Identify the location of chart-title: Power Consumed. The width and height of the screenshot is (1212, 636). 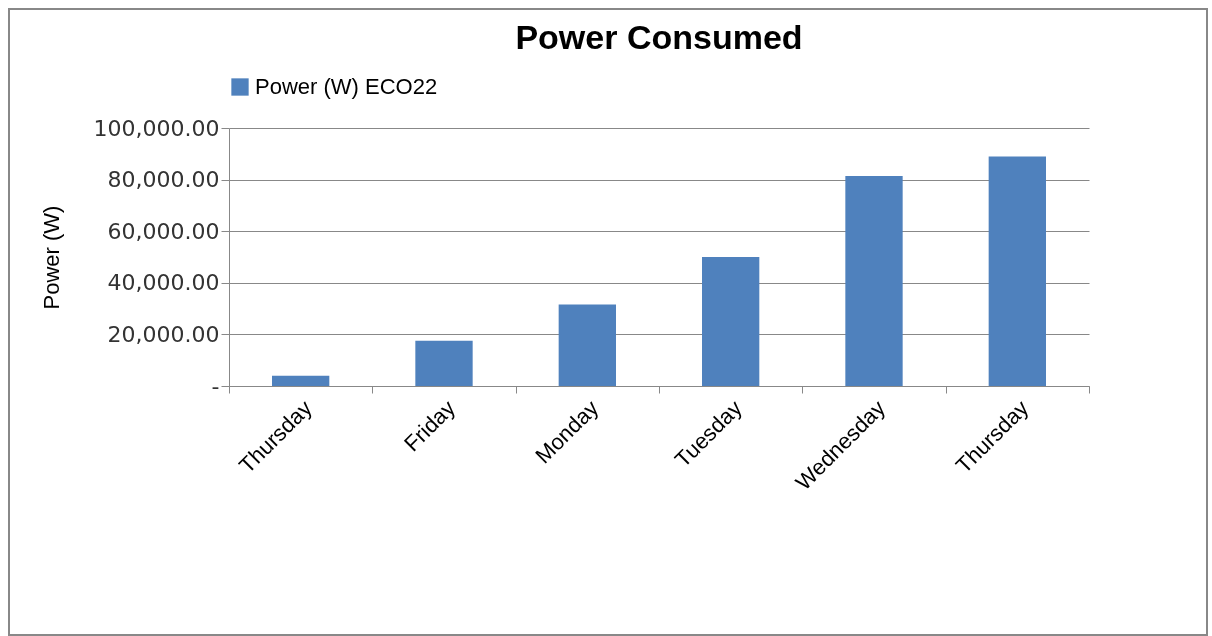
(659, 37).